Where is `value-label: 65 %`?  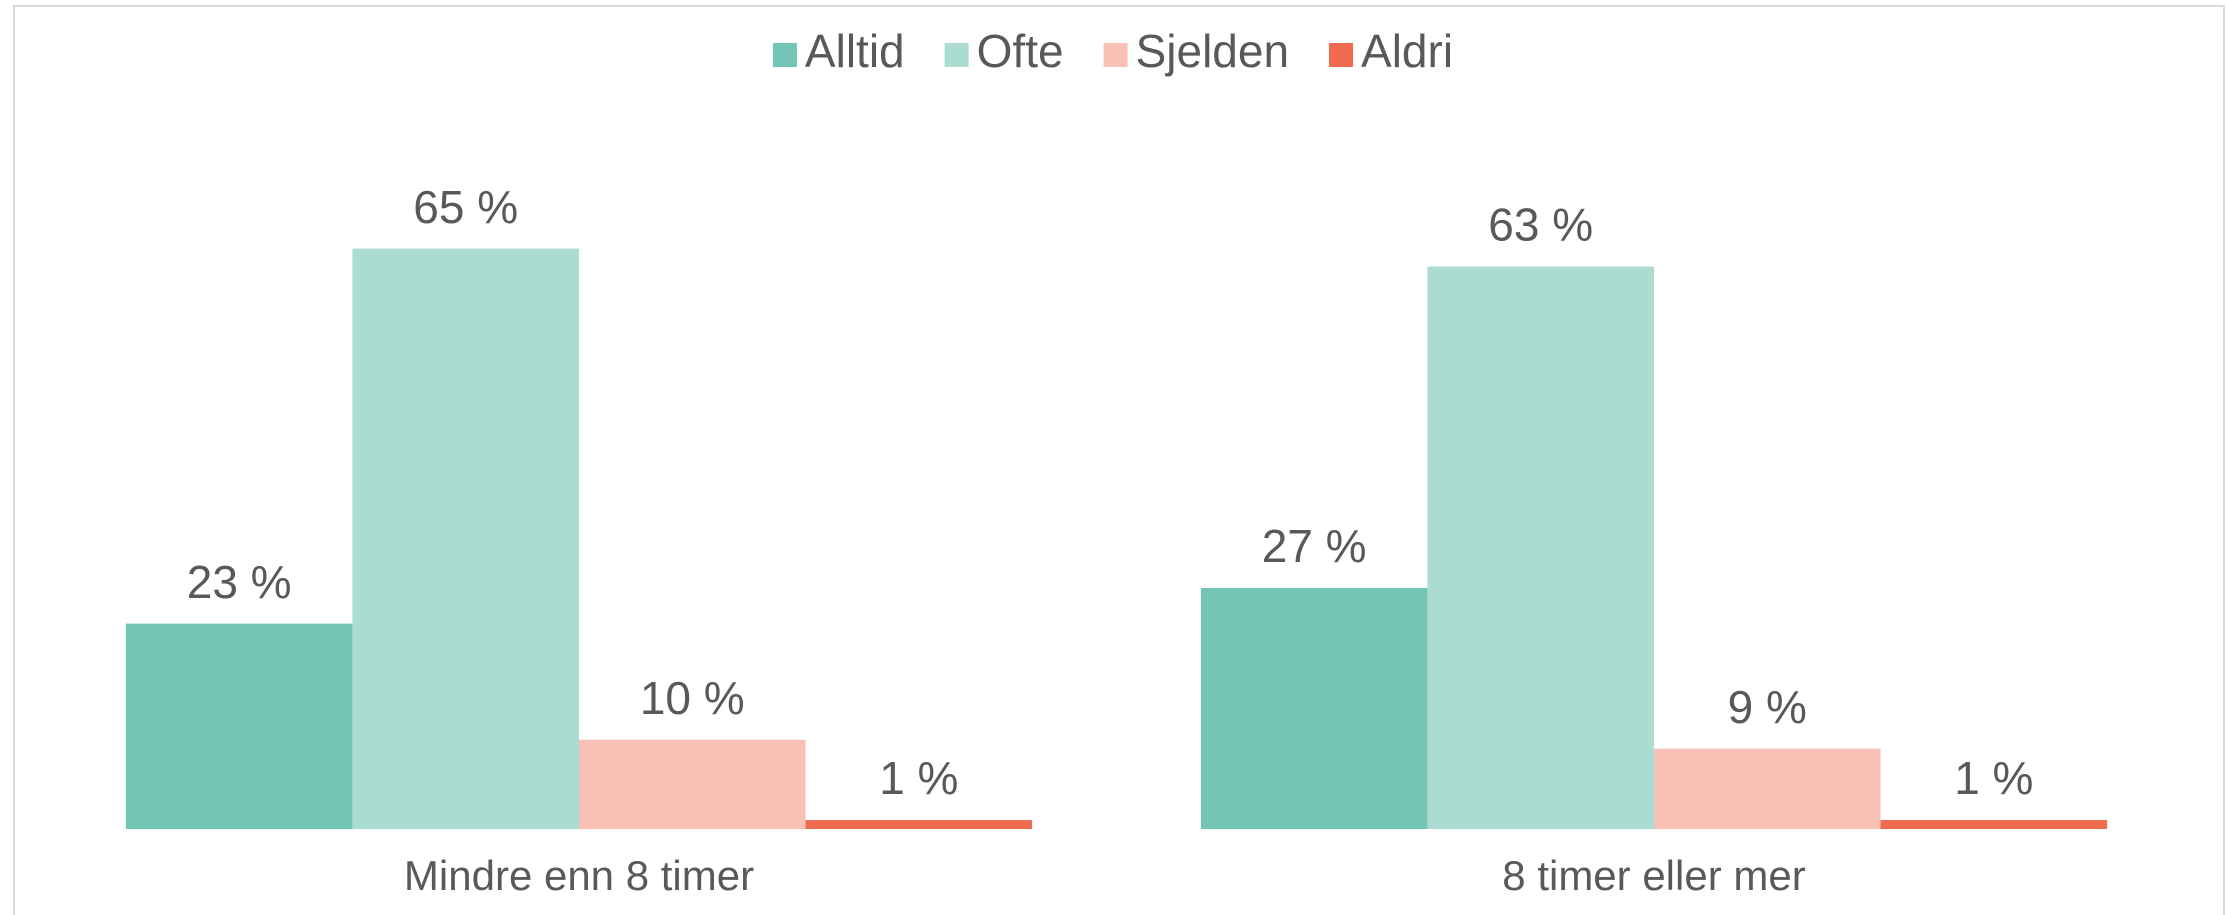
value-label: 65 % is located at coordinates (465, 207).